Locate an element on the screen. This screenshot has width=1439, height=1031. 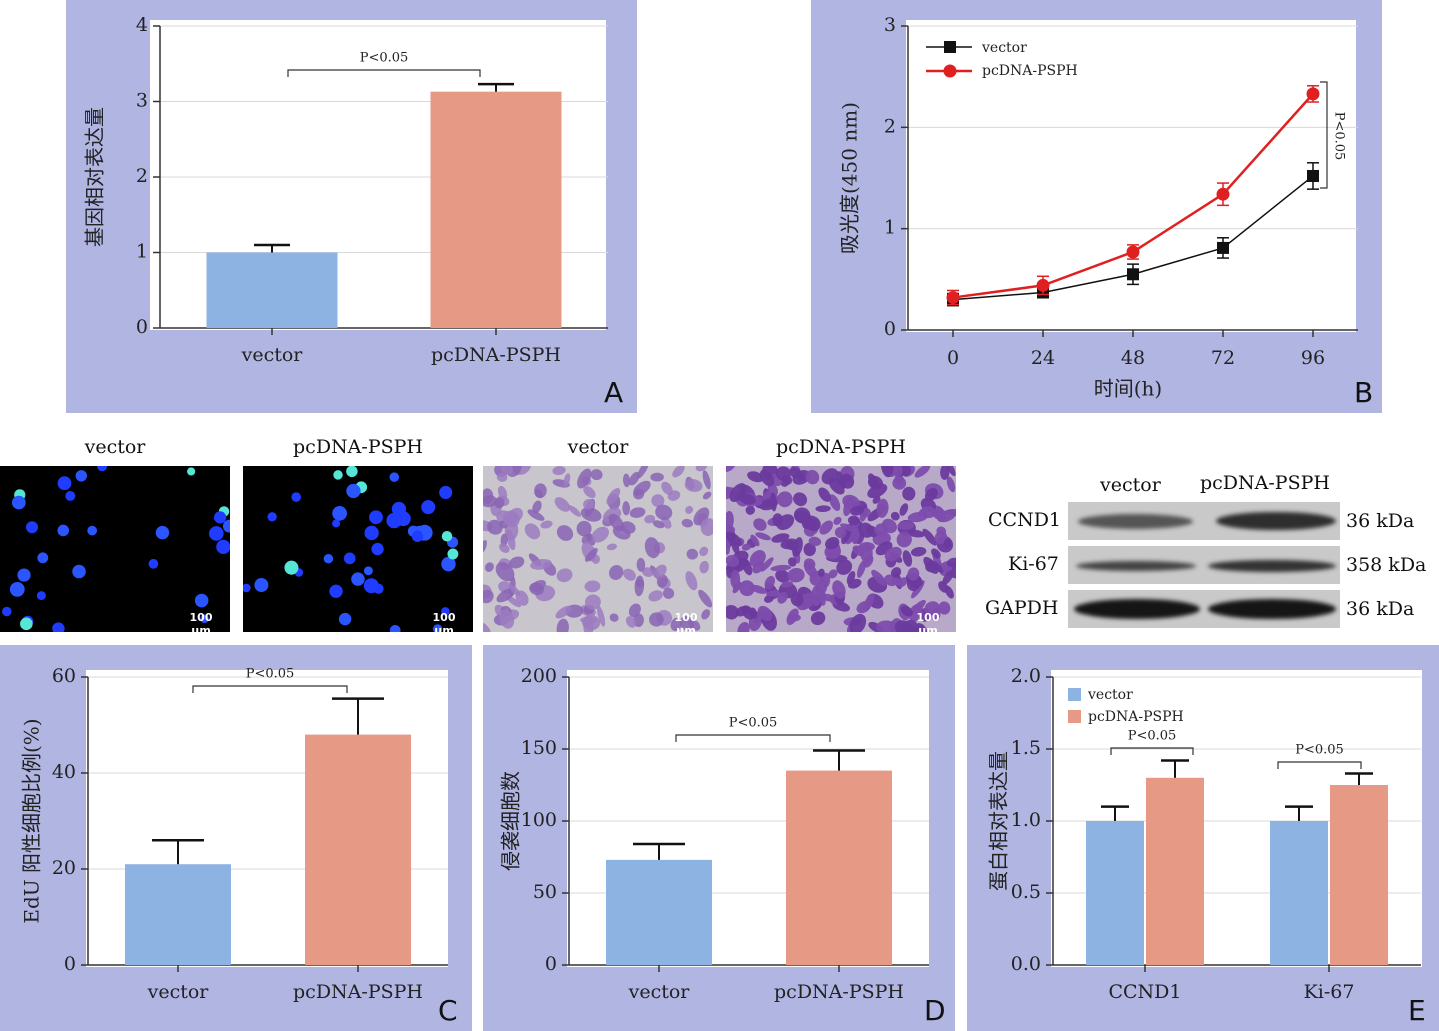
x-tick-label: vector is located at coordinates (178, 992).